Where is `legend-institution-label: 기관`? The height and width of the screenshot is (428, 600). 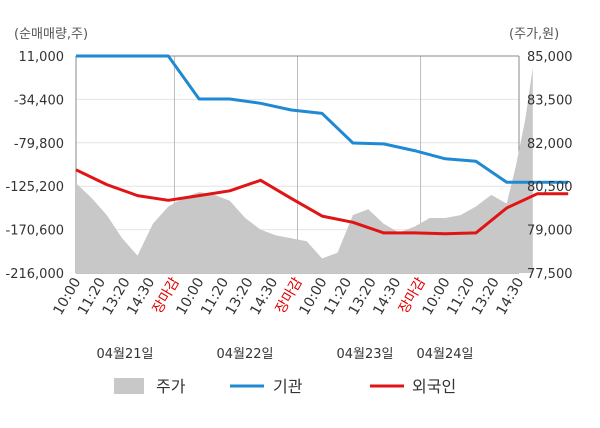
legend-institution-label: 기관 is located at coordinates (288, 386).